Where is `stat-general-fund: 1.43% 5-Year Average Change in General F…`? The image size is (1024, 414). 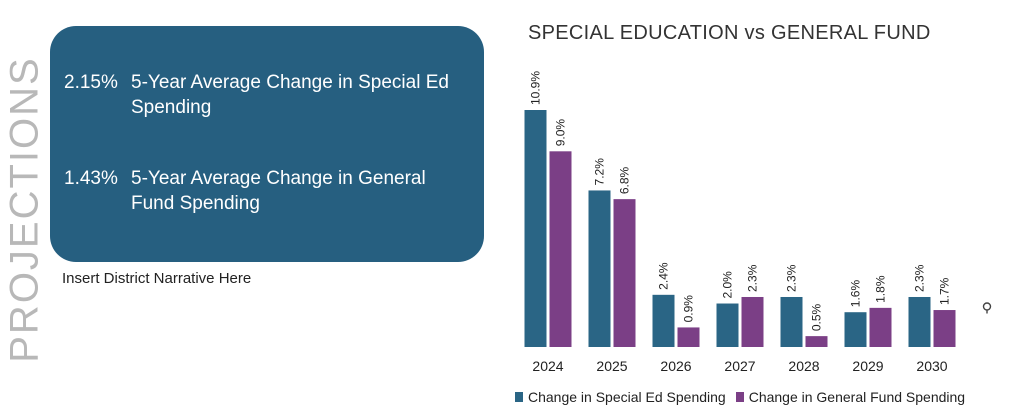
stat-general-fund: 1.43% 5-Year Average Change in General F… is located at coordinates (267, 191).